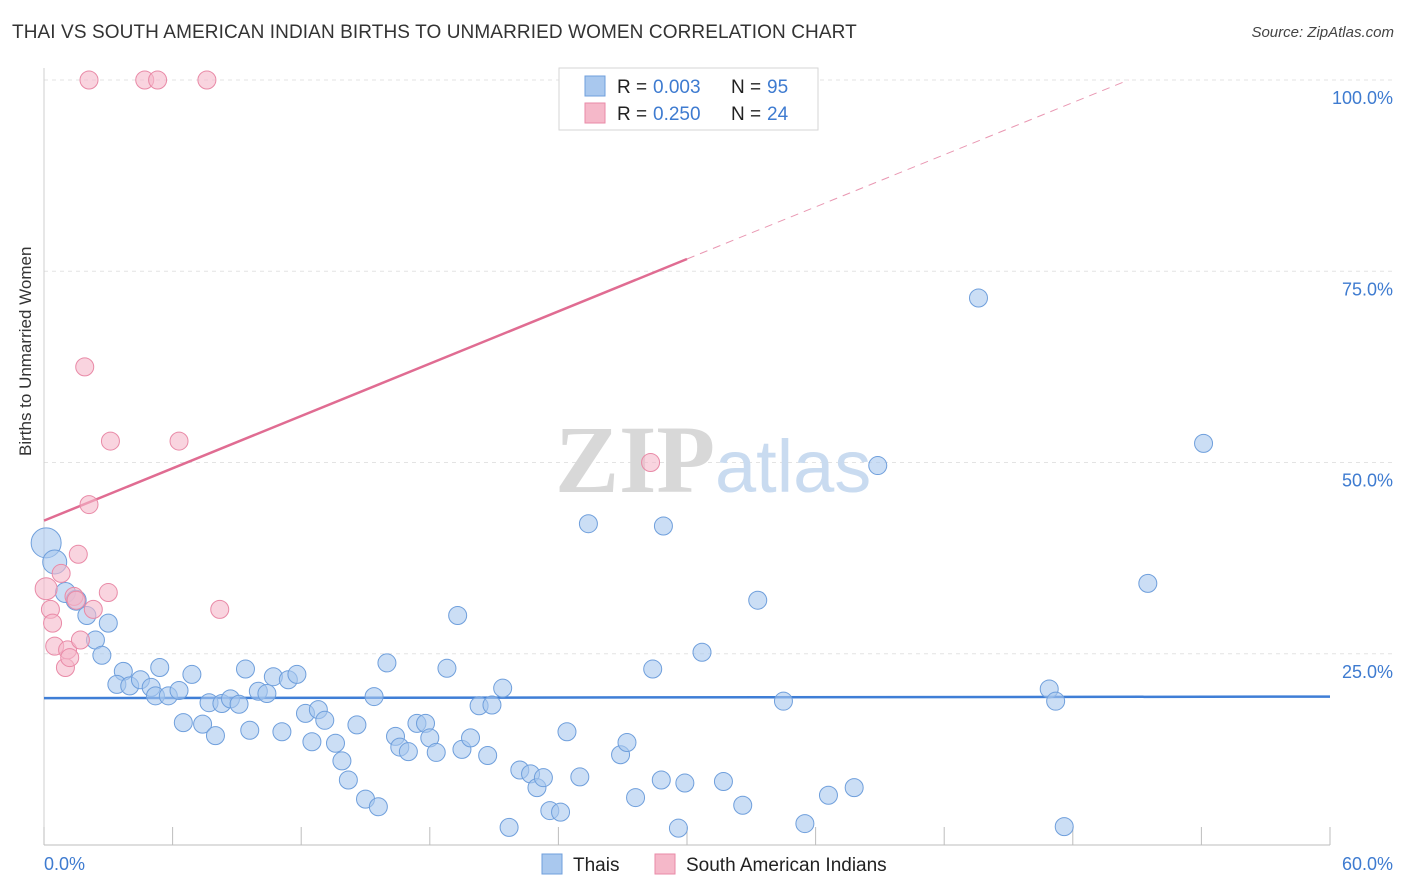  What do you see at coordinates (688, 99) in the screenshot?
I see `legend-stats: R = 0.003 N = 95 R = 0.250 N = 24` at bounding box center [688, 99].